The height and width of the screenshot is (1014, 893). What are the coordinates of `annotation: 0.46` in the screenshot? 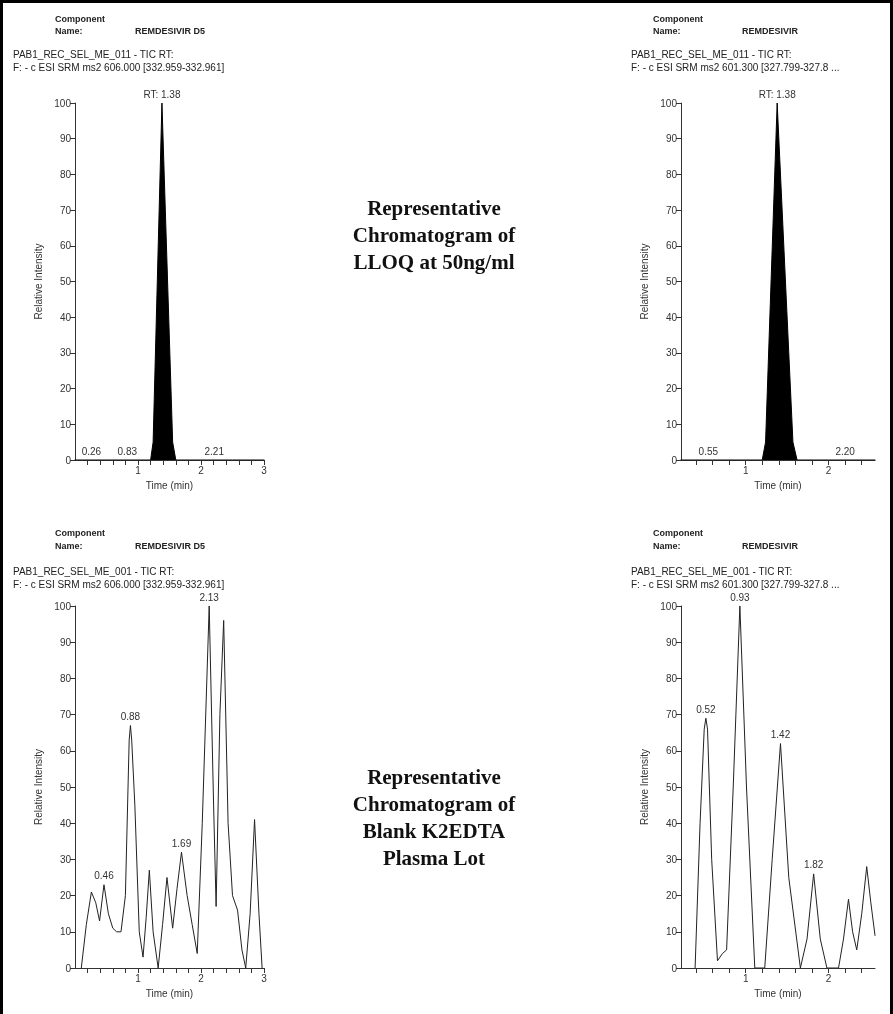 It's located at (104, 876).